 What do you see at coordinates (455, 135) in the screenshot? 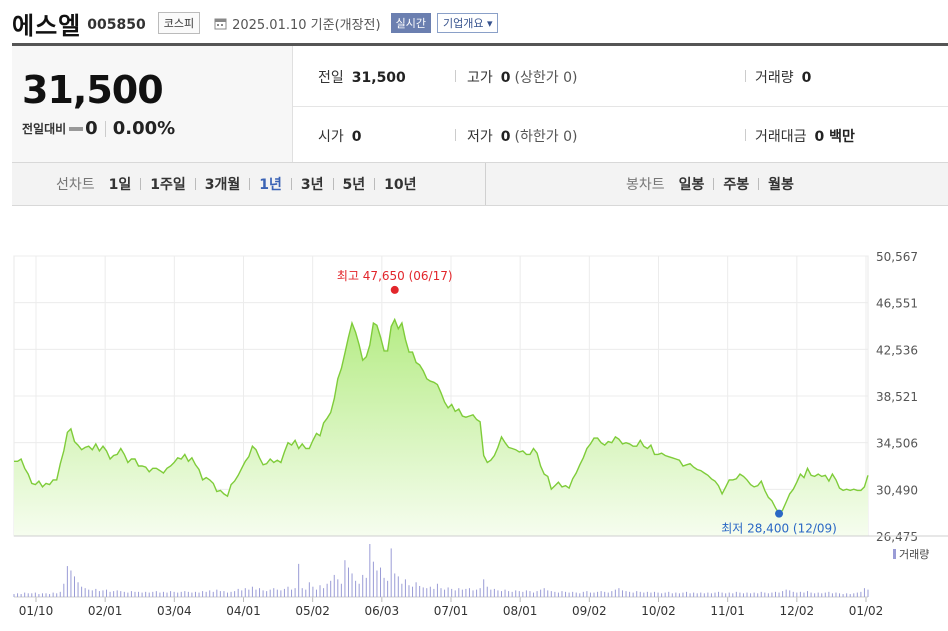
I see `divider` at bounding box center [455, 135].